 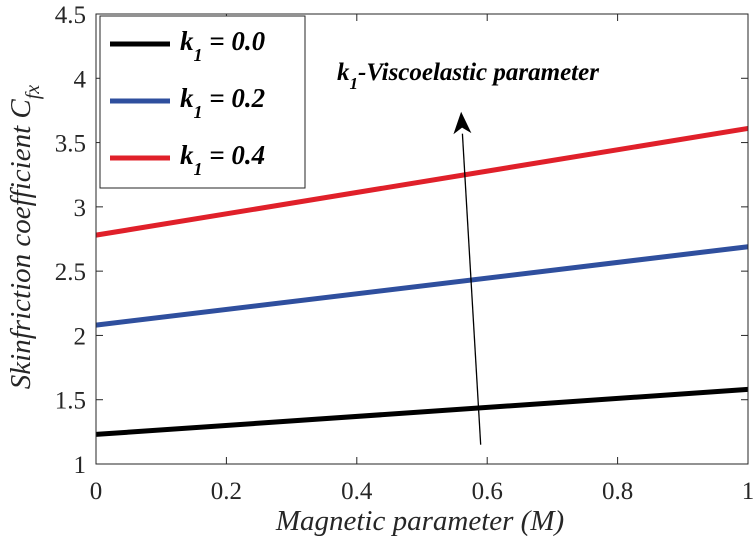 What do you see at coordinates (80, 79) in the screenshot?
I see `y-tick-label: 4` at bounding box center [80, 79].